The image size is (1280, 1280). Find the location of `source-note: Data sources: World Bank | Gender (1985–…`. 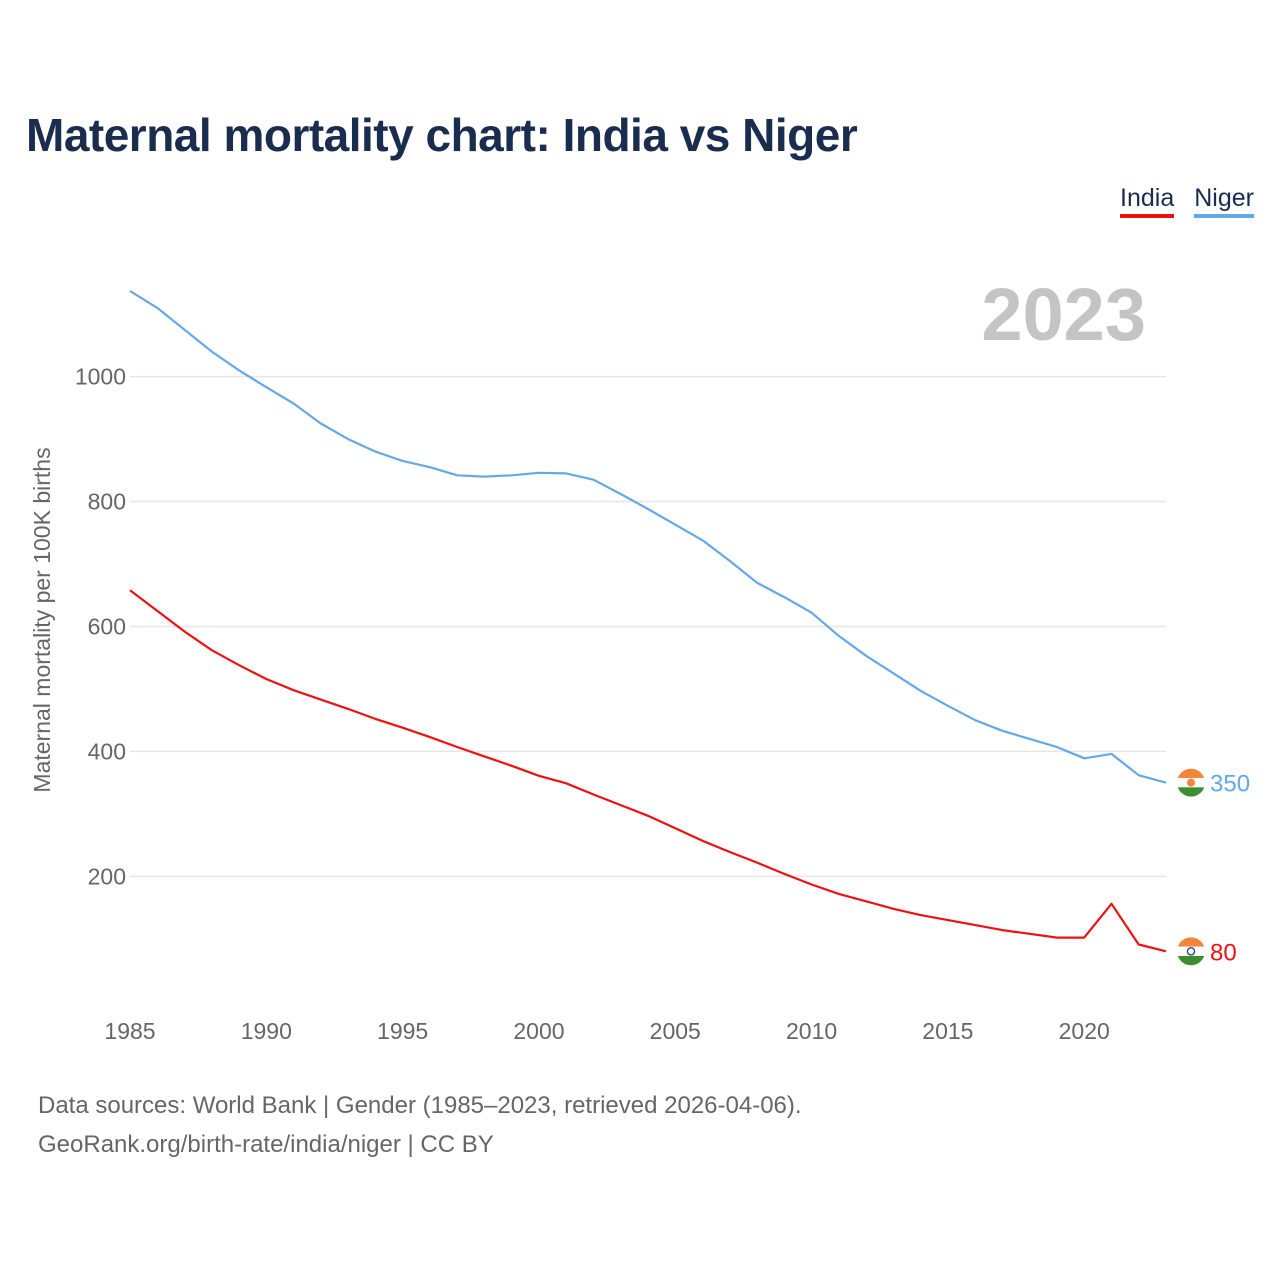

source-note: Data sources: World Bank | Gender (1985–… is located at coordinates (420, 1125).